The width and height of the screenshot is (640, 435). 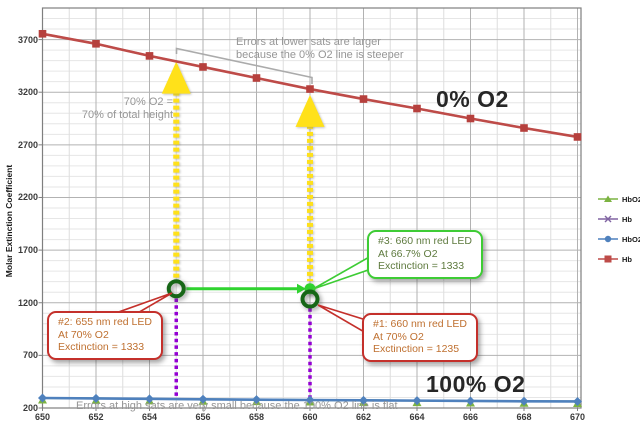 I want to click on x-tick-label: 652, so click(x=96, y=417).